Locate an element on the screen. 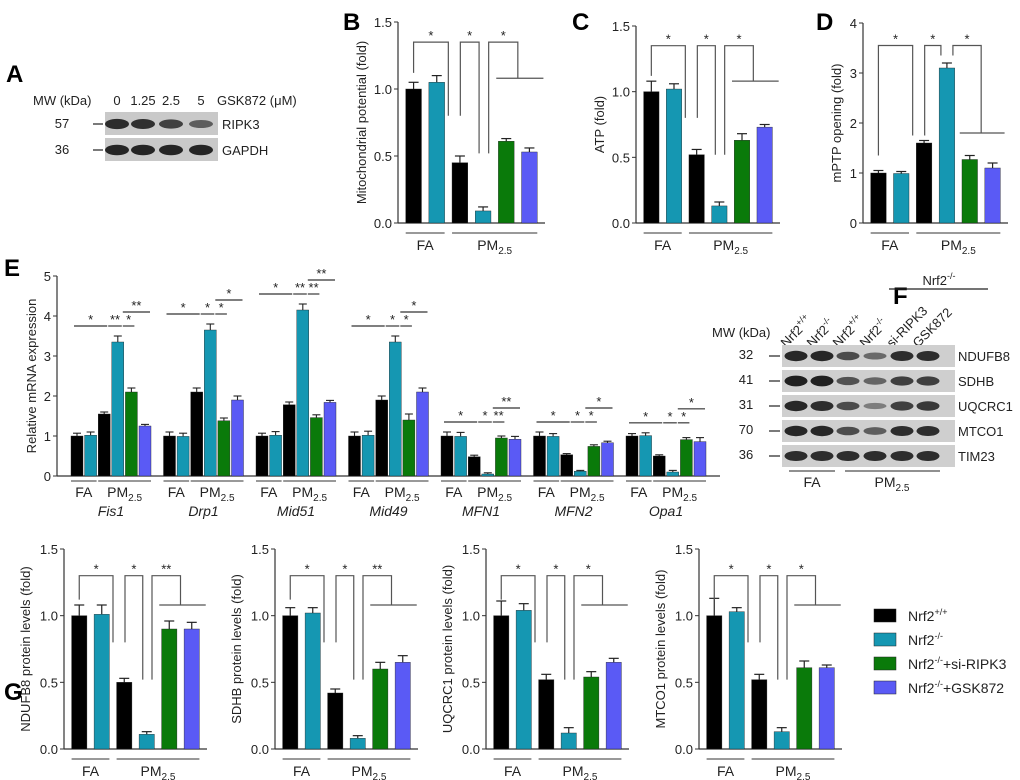  panel-label-B: B is located at coordinates (351, 22).